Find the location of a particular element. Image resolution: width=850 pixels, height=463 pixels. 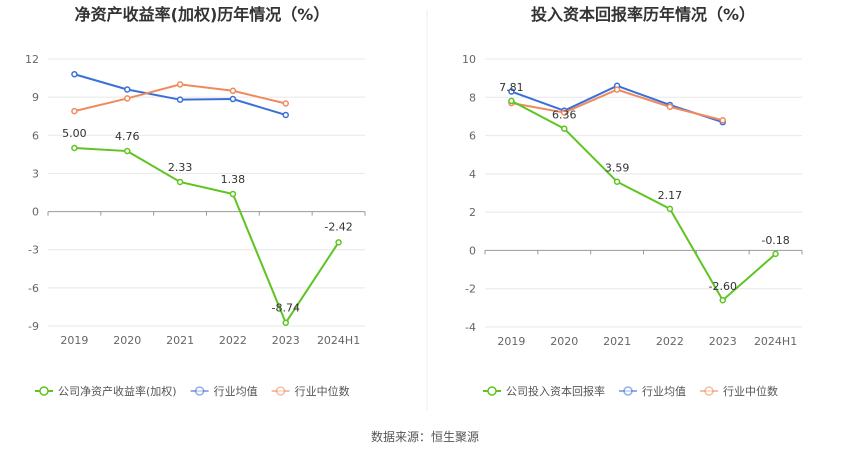

y-tick-label: 8 is located at coordinates (472, 97).